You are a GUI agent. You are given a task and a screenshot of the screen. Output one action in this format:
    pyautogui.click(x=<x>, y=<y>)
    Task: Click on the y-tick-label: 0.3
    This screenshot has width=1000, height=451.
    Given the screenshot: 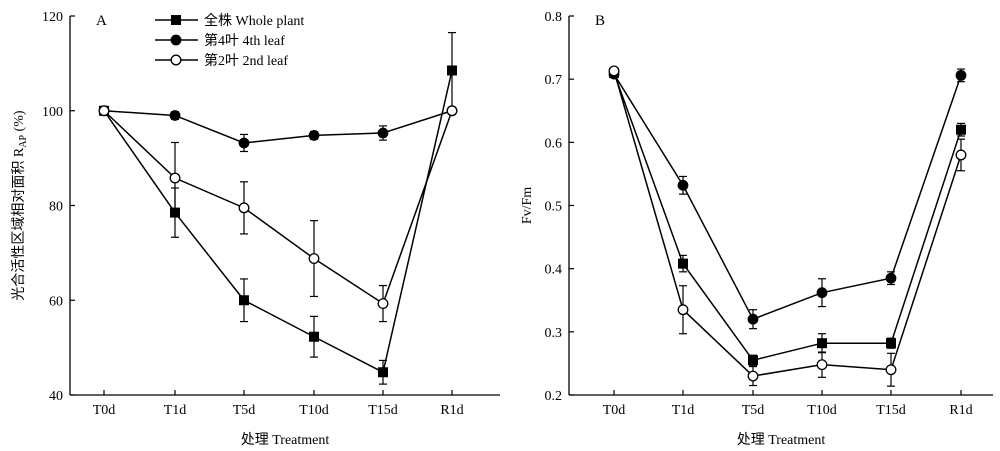 What is the action you would take?
    pyautogui.click(x=554, y=333)
    